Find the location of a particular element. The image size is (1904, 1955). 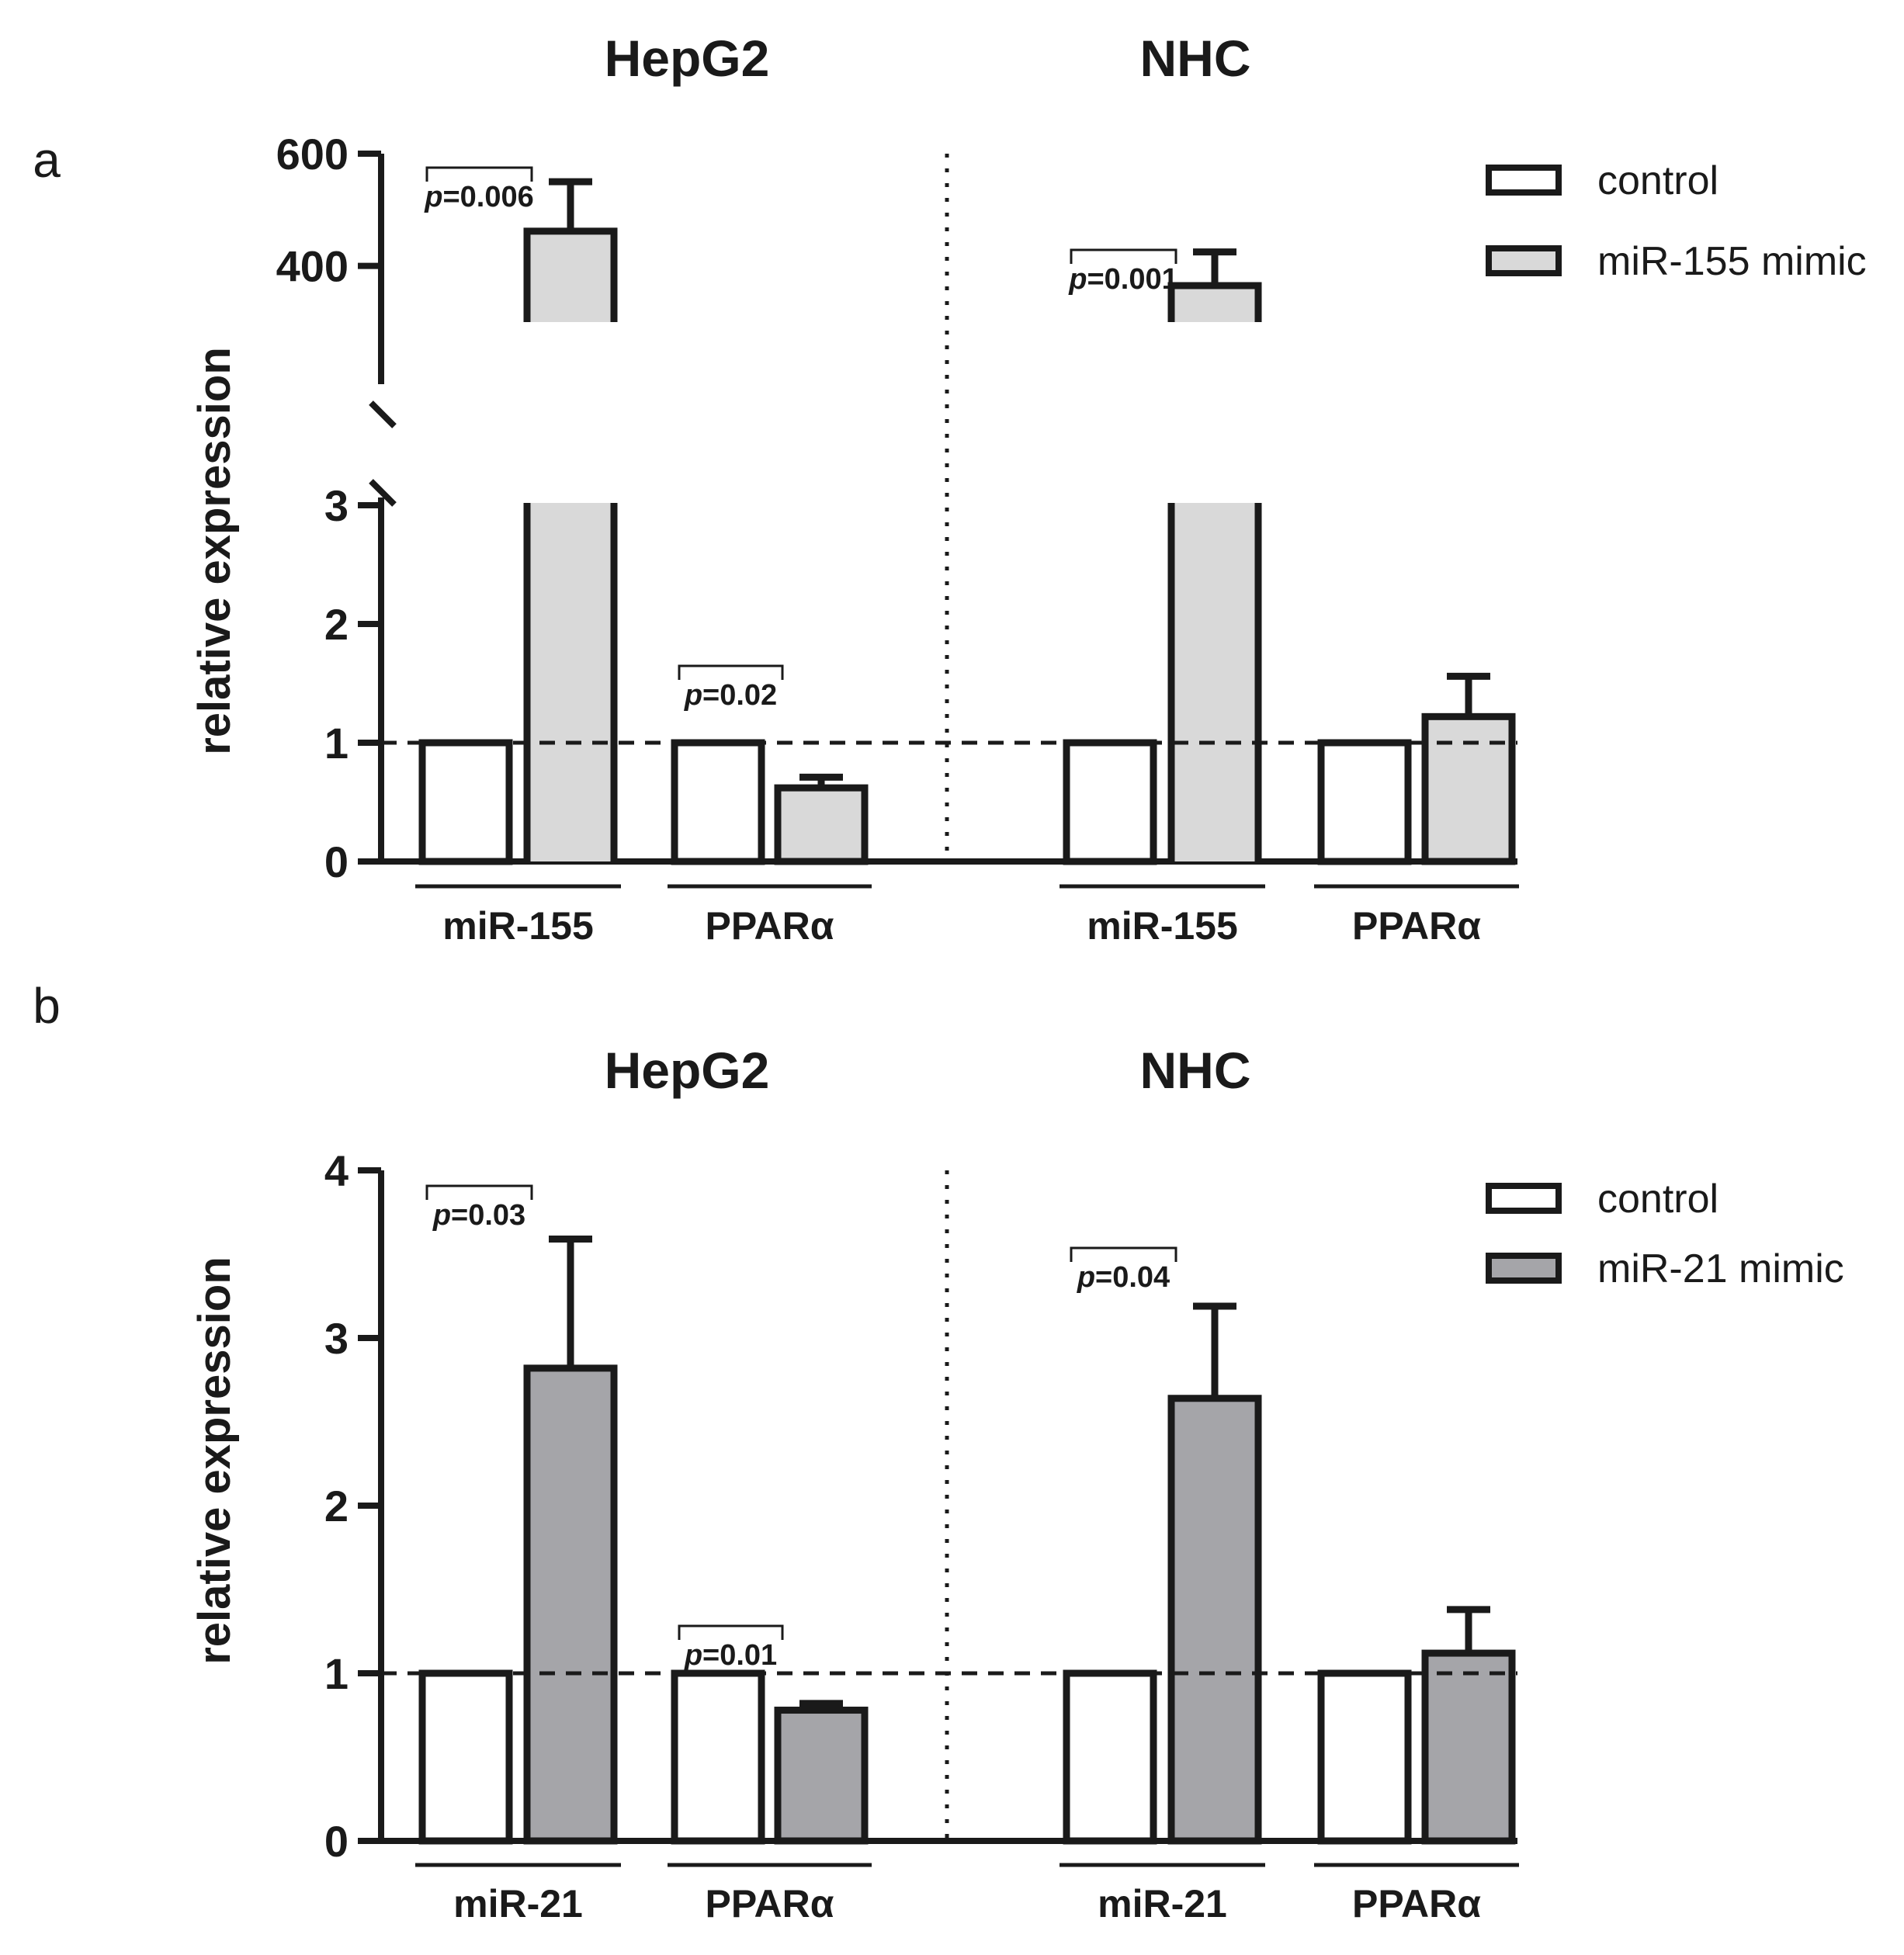

panel-a-nhc-mir-155-mimic-bar-upper is located at coordinates (1214, 303).